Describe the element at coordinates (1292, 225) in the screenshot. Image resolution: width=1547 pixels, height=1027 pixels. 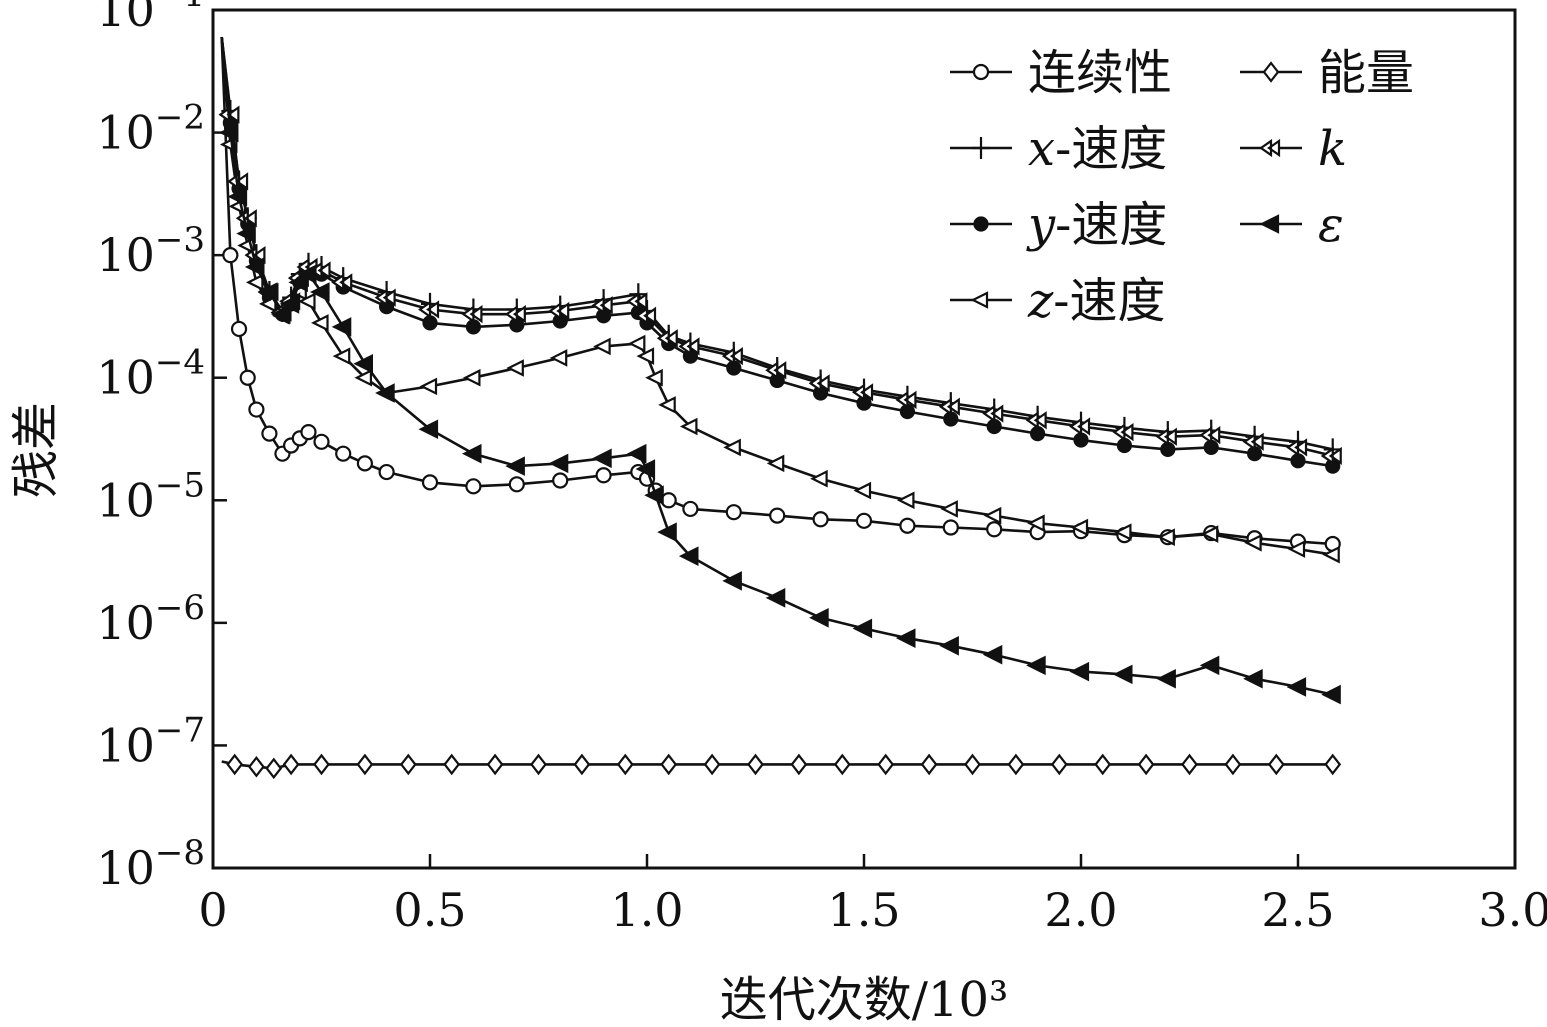
I see `legend-item: ε` at that location.